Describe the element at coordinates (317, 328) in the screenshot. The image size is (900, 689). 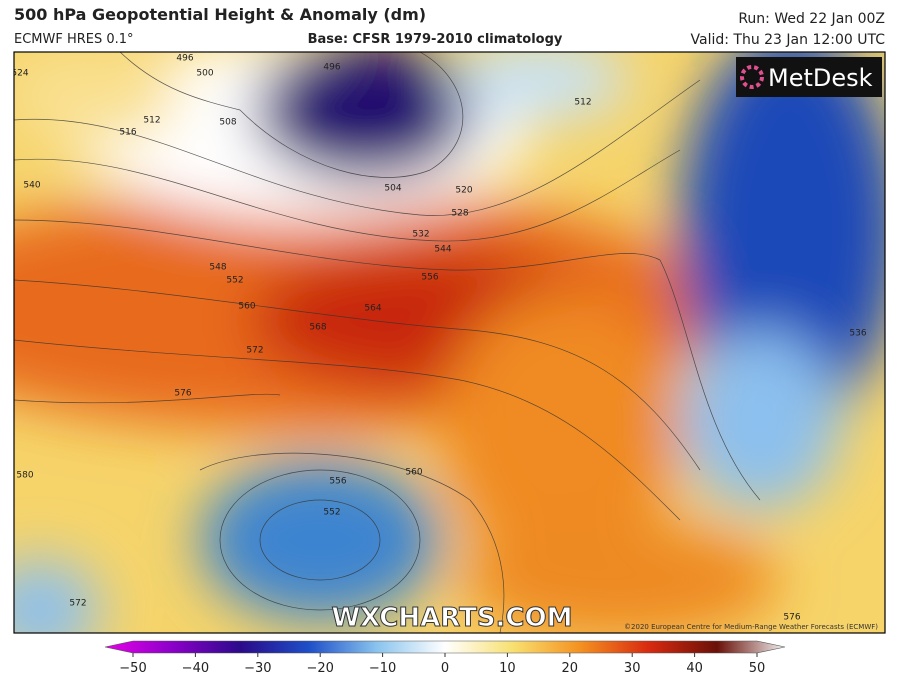
I see `contour-label: 568` at that location.